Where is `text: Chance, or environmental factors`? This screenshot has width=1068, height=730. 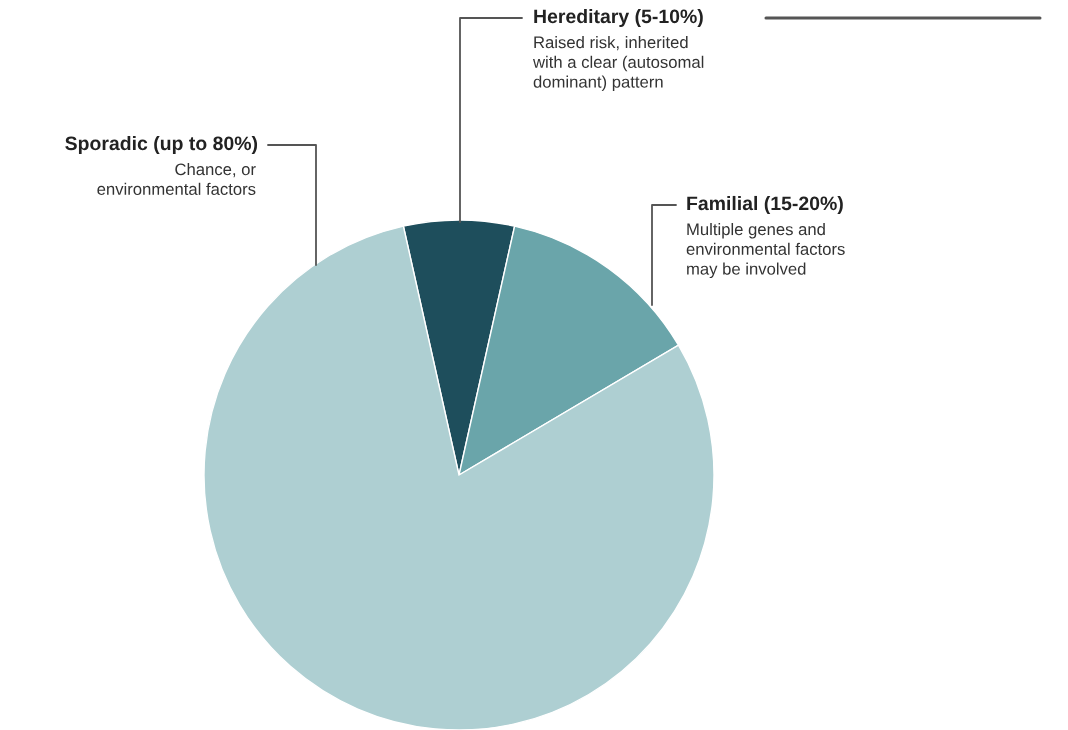 text: Chance, or environmental factors is located at coordinates (176, 179).